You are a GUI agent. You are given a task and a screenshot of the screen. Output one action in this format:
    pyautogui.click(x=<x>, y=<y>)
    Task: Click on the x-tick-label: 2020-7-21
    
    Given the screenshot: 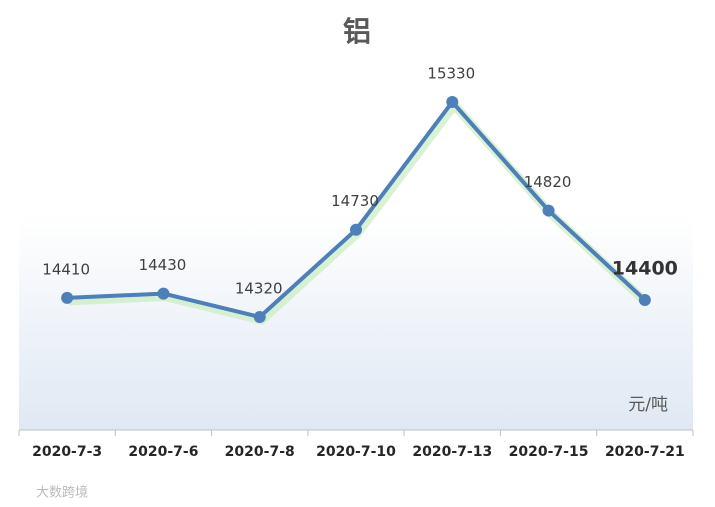 What is the action you would take?
    pyautogui.click(x=645, y=452)
    